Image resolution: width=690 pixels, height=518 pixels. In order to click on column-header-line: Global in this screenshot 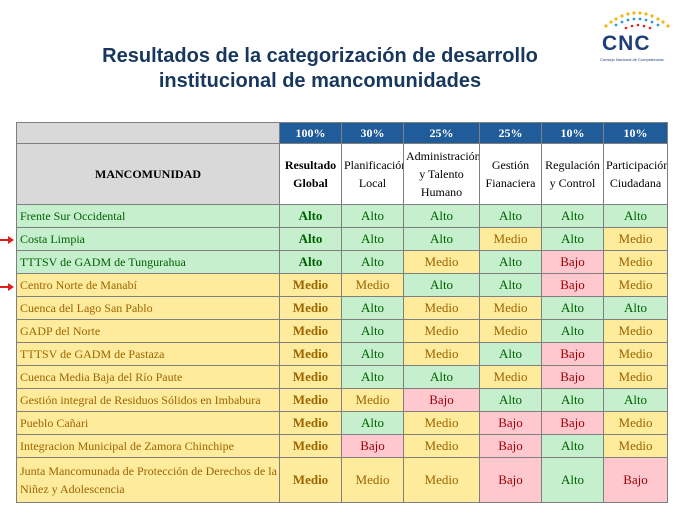, I will do `click(310, 183)`.